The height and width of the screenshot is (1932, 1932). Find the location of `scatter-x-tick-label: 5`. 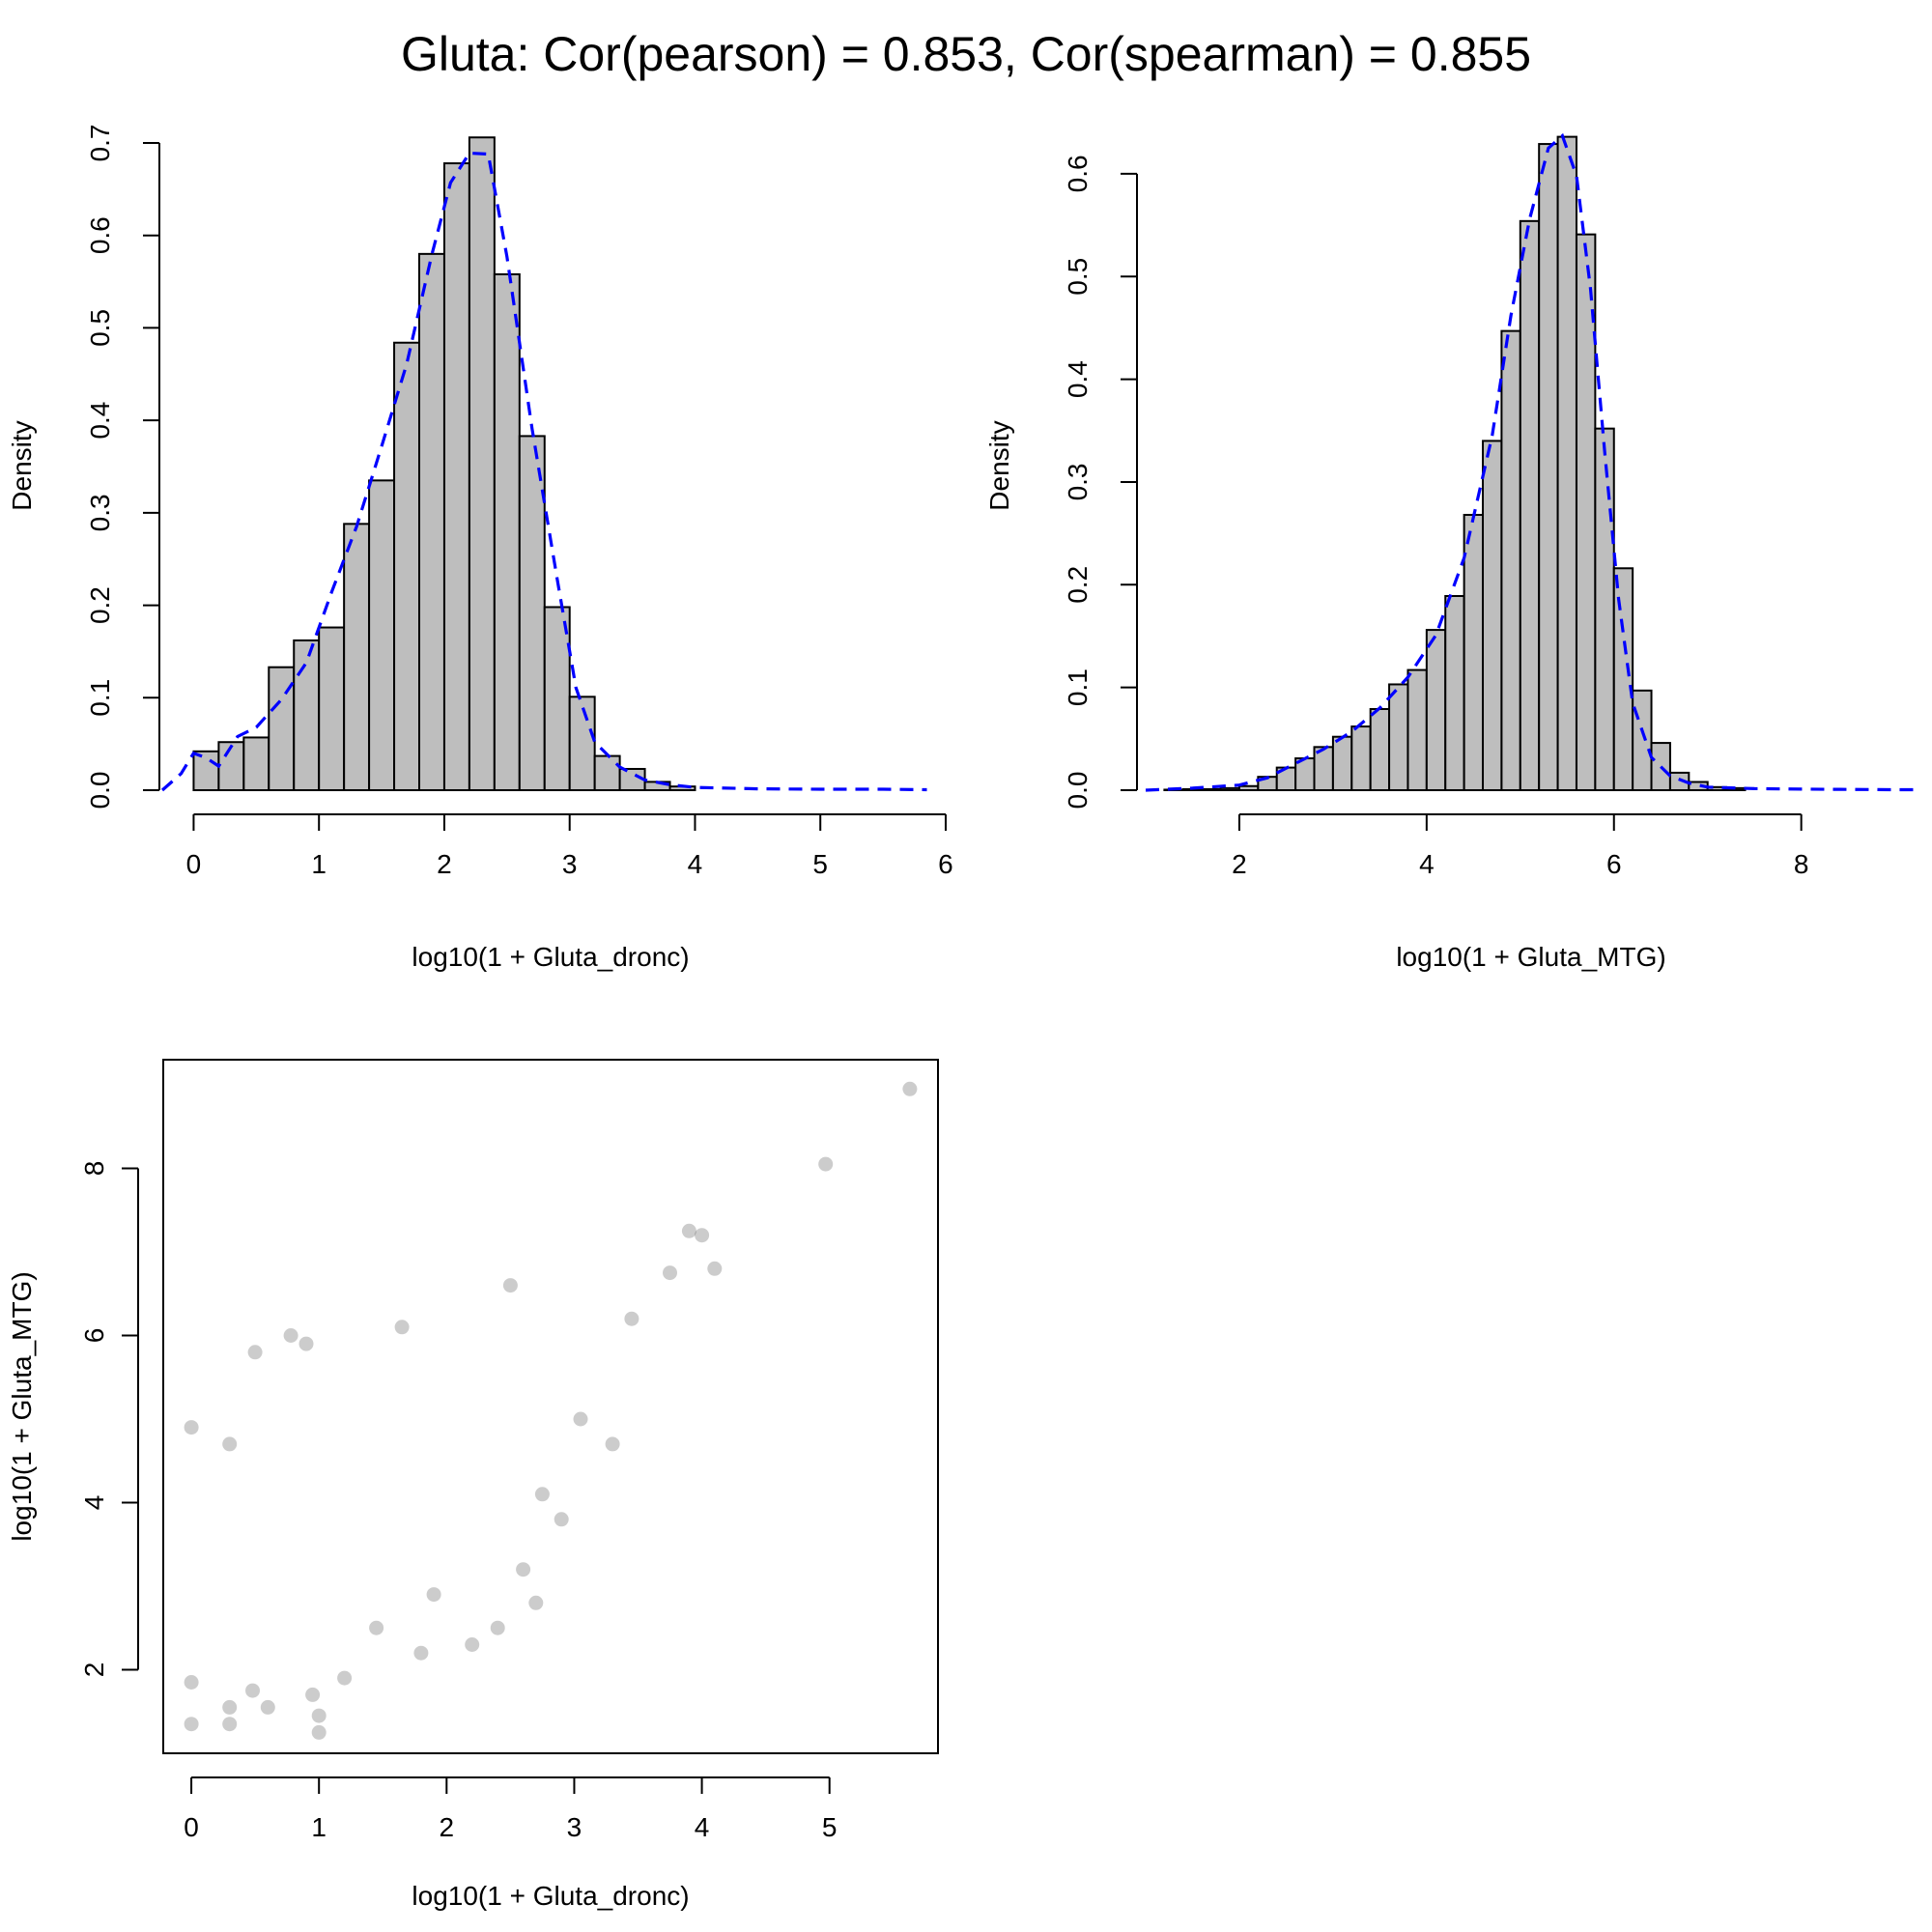

scatter-x-tick-label: 5 is located at coordinates (830, 1827).